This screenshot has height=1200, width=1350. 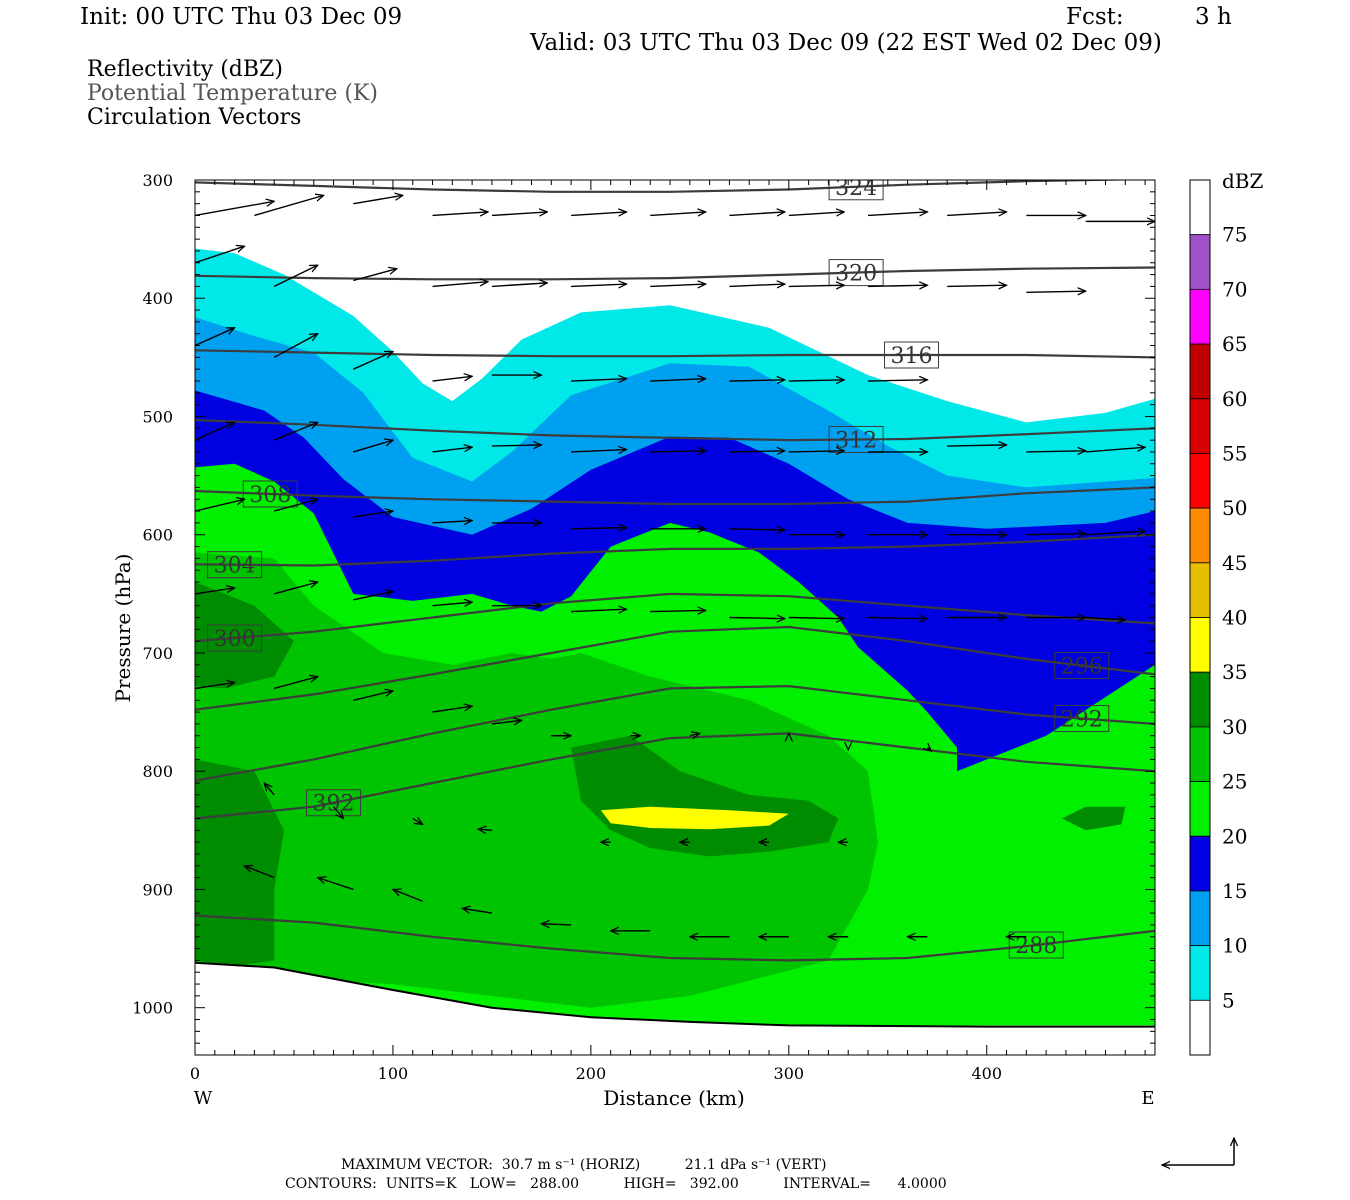 I want to click on colorbar-swatch-c5, so click(x=1200, y=973).